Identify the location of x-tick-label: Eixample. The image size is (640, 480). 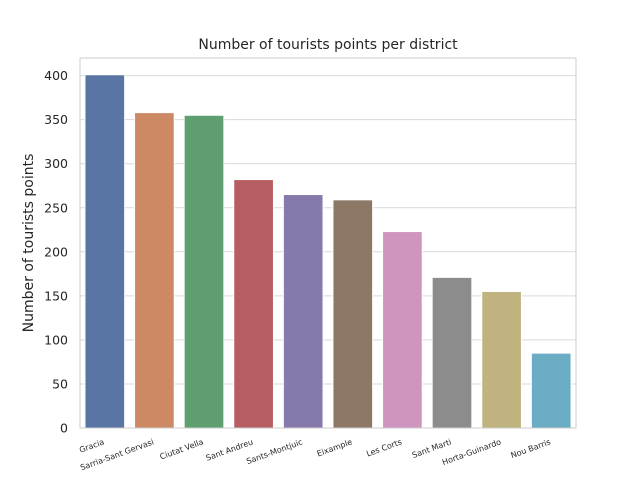
(335, 447).